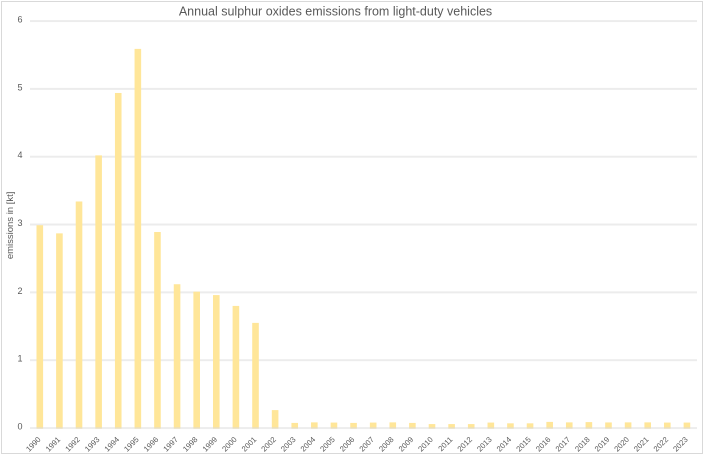  Describe the element at coordinates (582, 444) in the screenshot. I see `svg-text: 2018` at that location.